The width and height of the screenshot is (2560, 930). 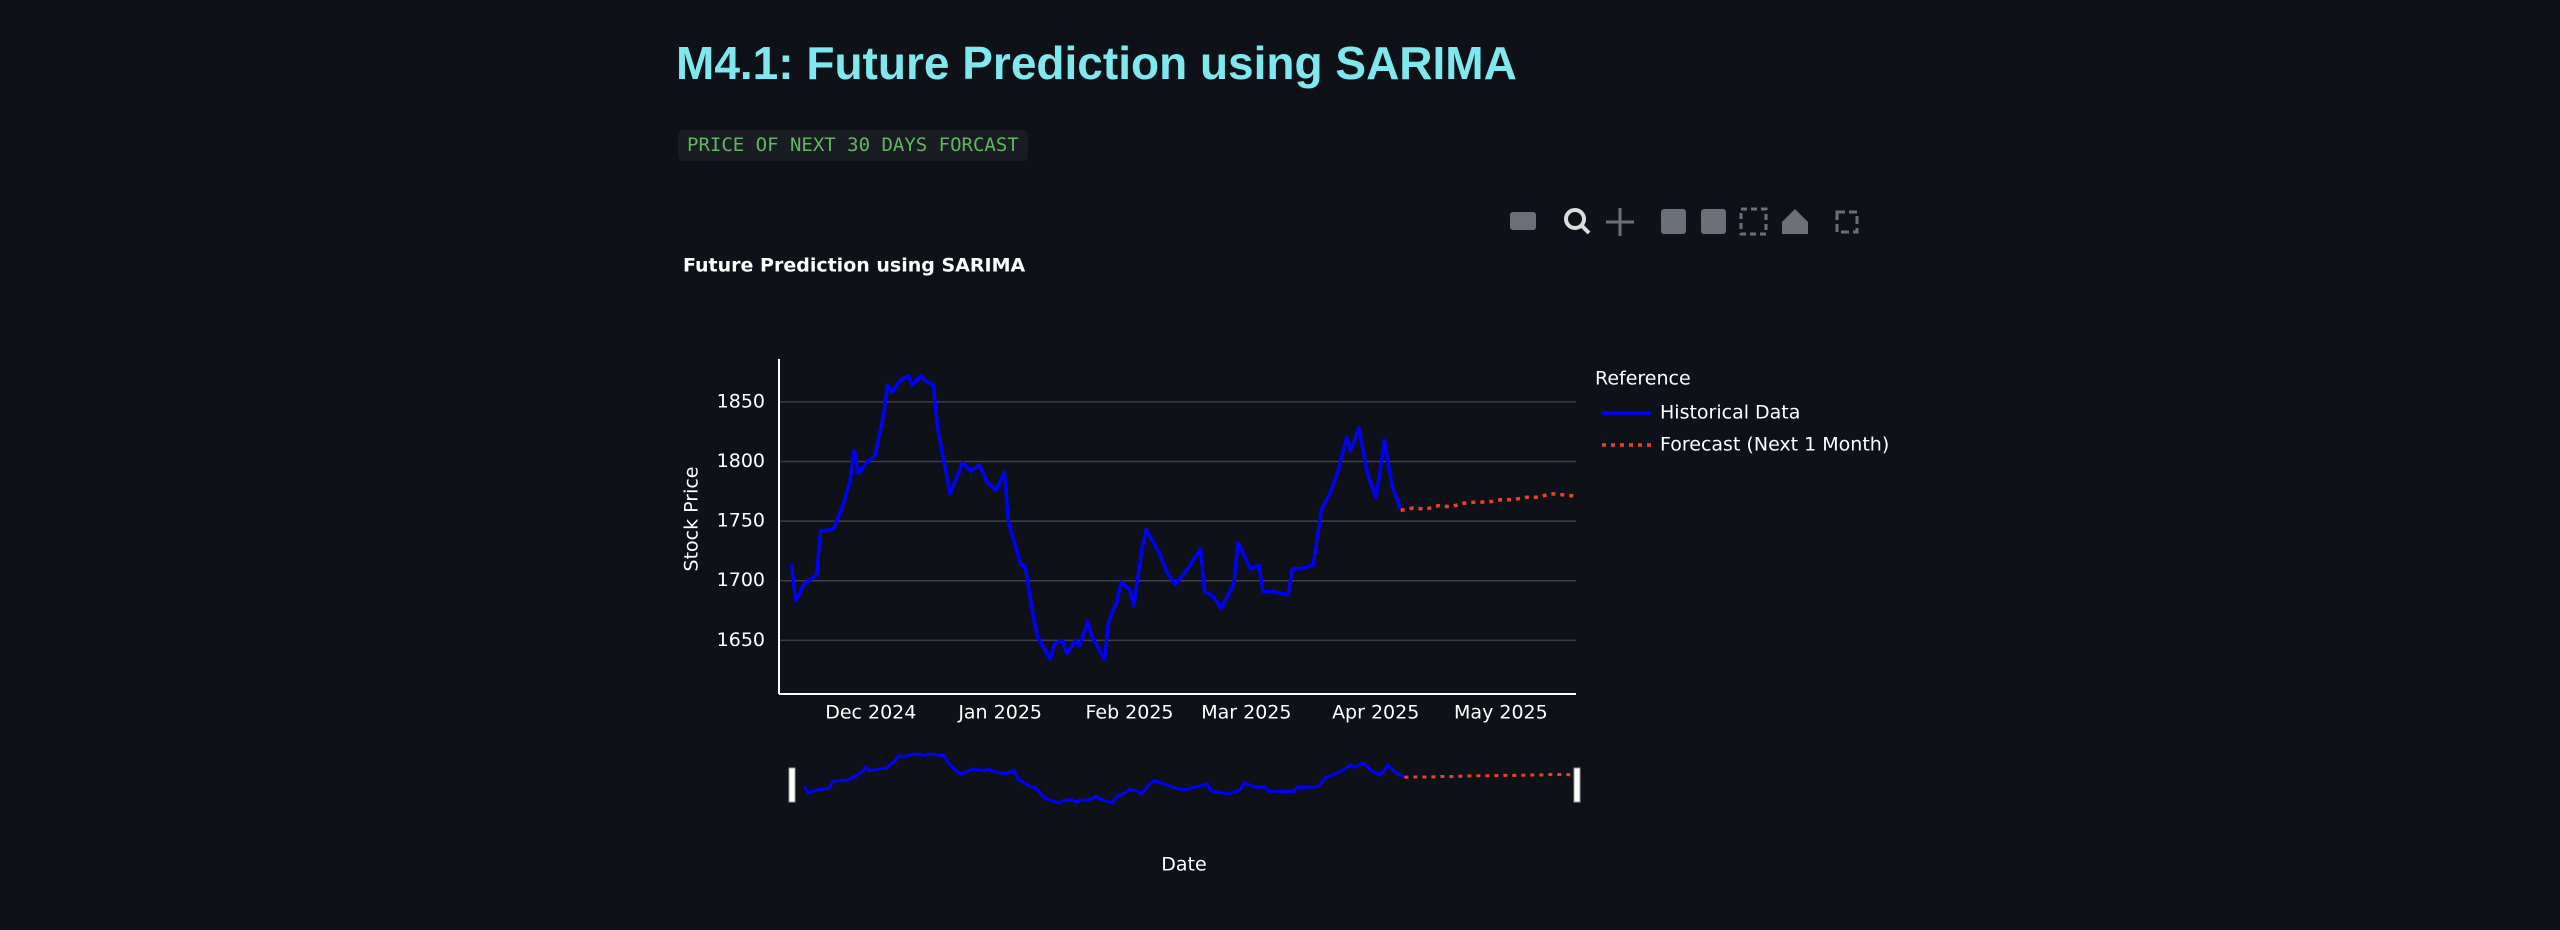 What do you see at coordinates (1375, 713) in the screenshot?
I see `x-tick-label: Apr 2025` at bounding box center [1375, 713].